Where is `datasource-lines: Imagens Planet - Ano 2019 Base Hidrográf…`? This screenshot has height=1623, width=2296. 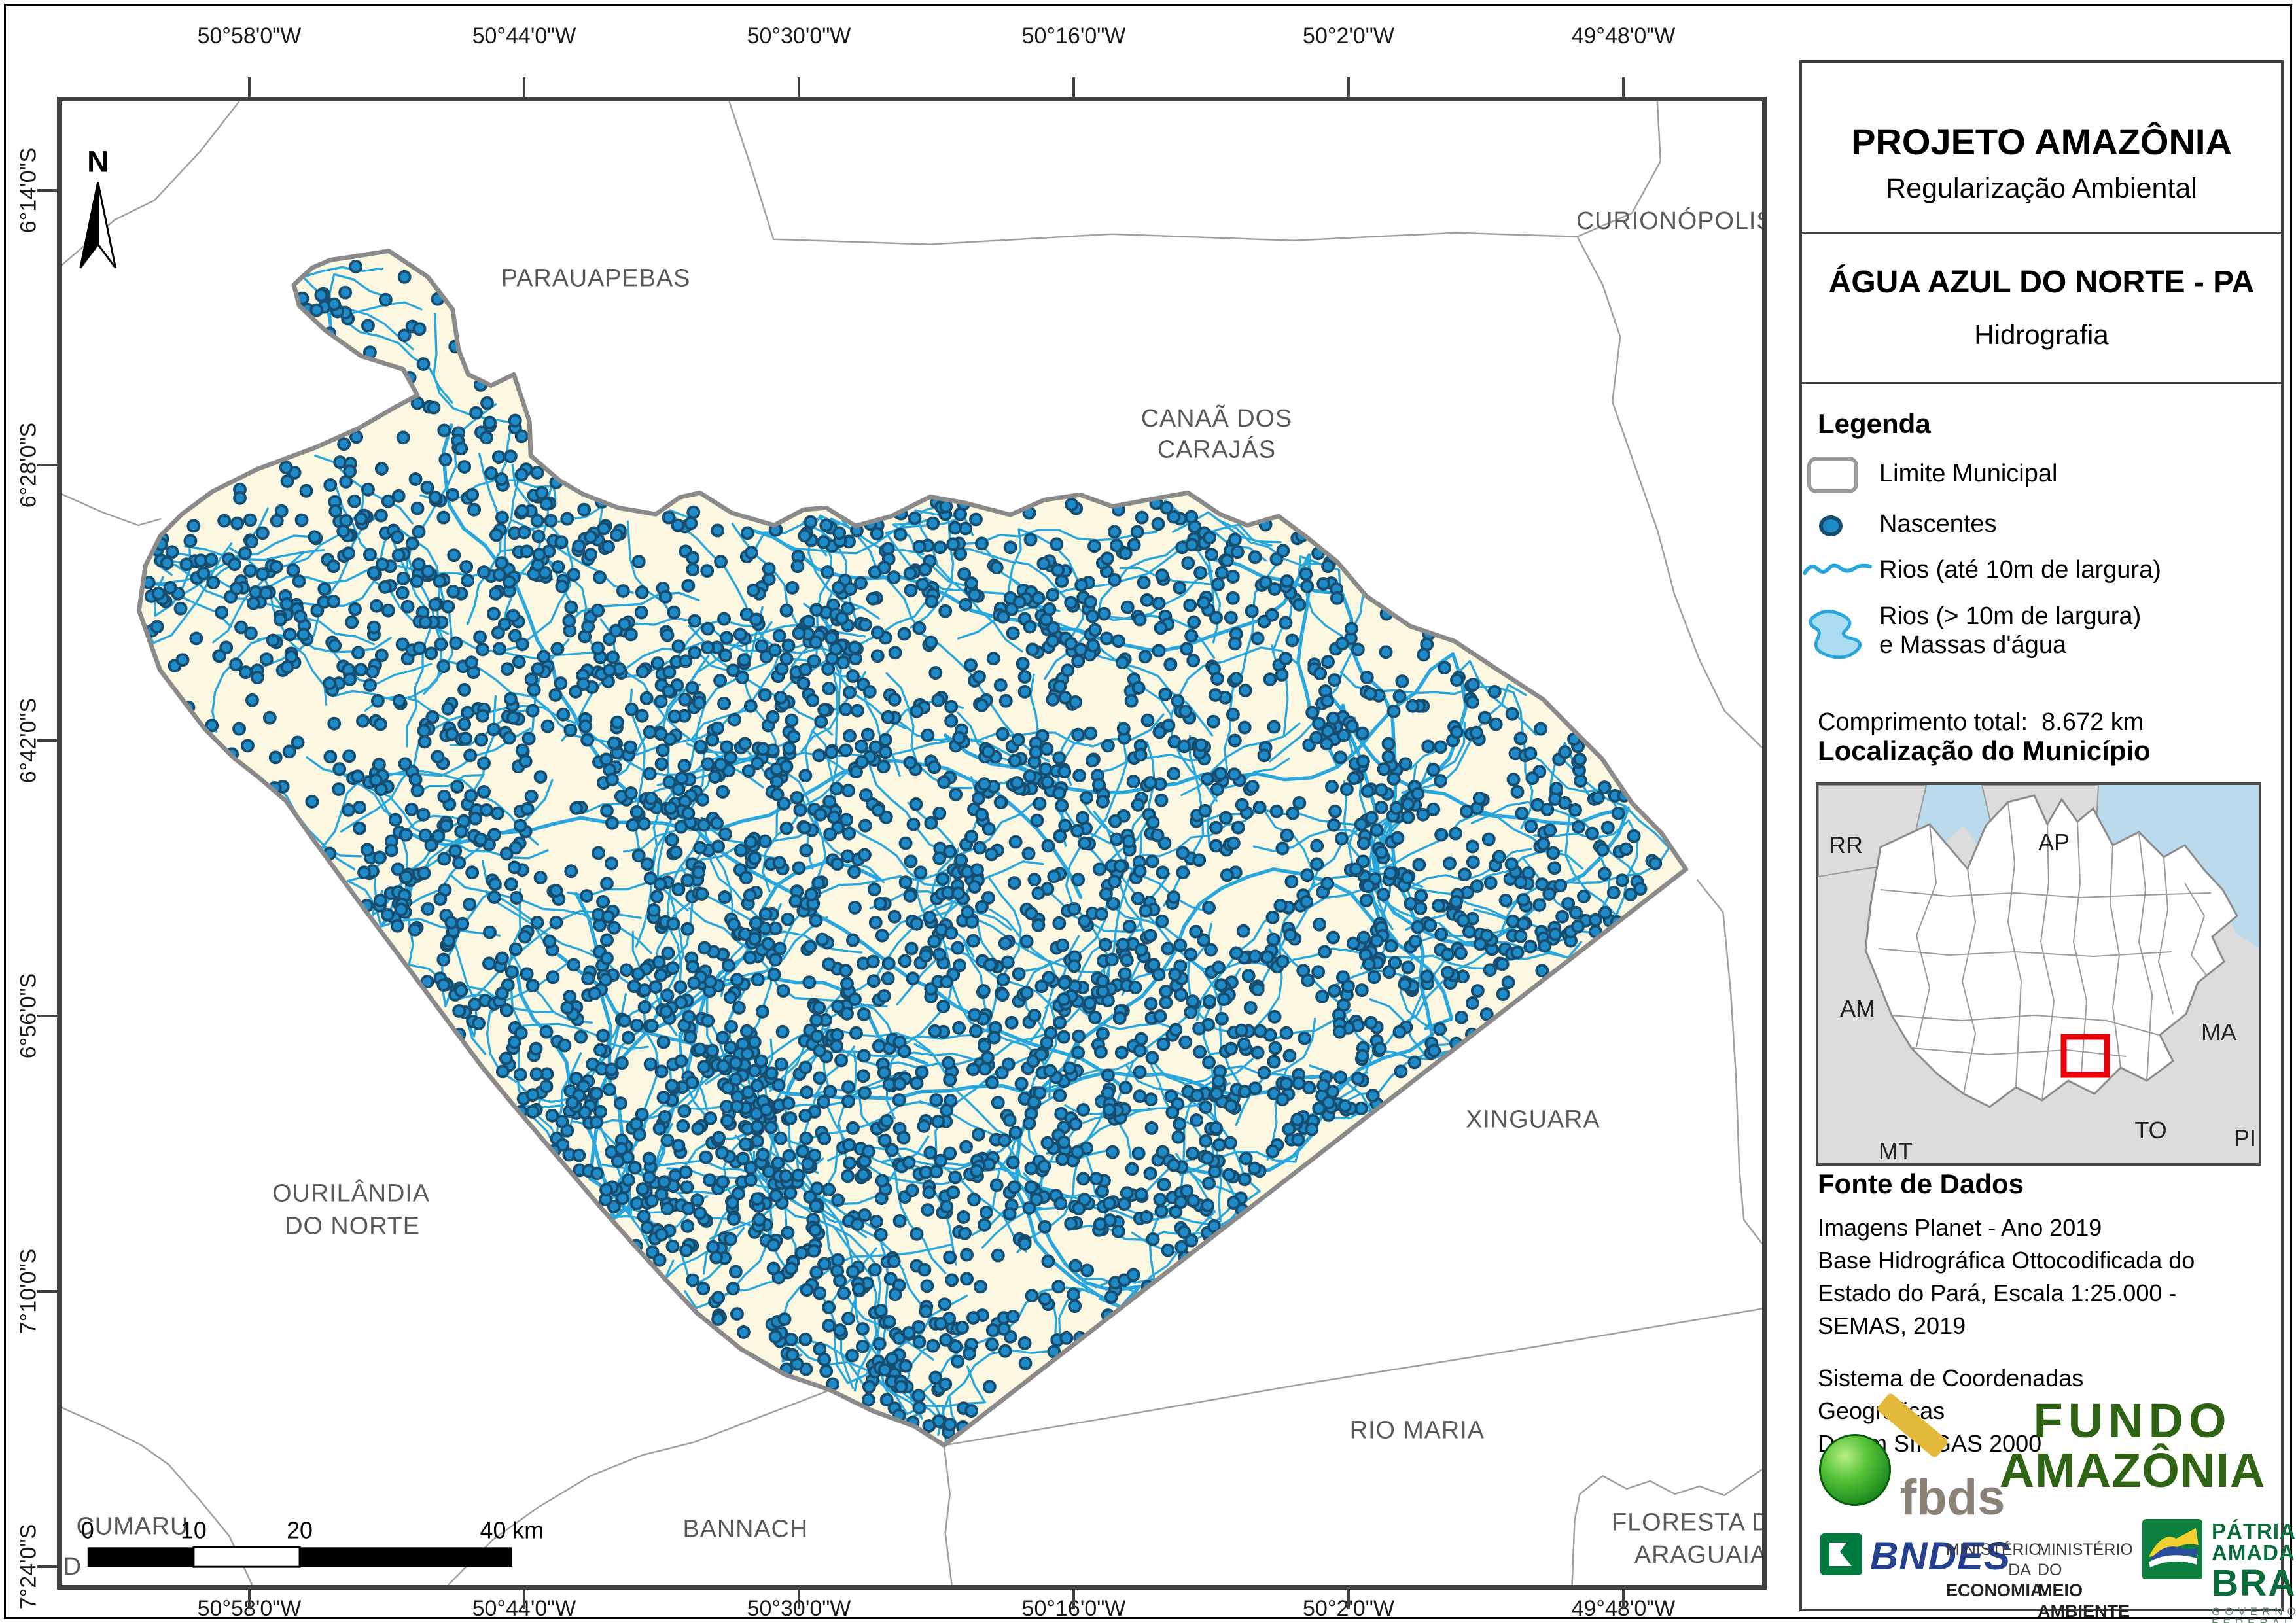 datasource-lines: Imagens Planet - Ano 2019 Base Hidrográf… is located at coordinates (2006, 1277).